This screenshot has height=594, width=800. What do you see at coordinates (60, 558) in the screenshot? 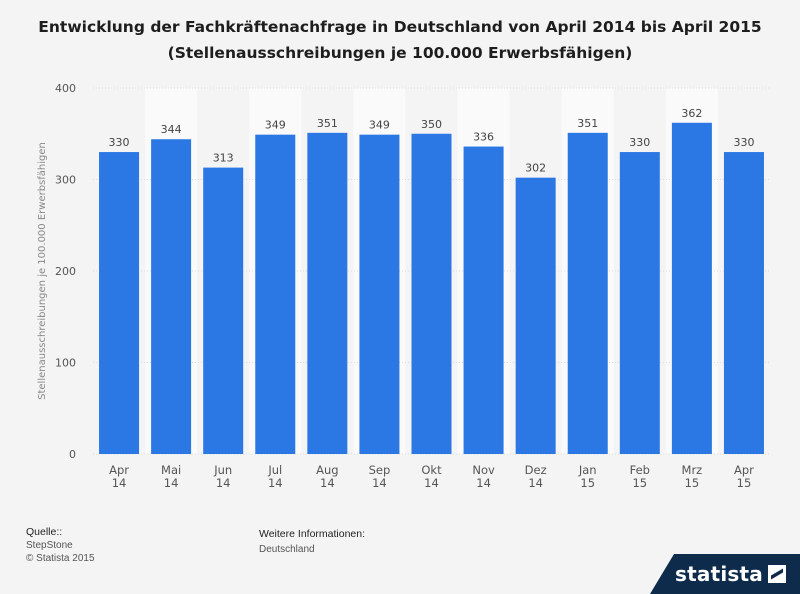
I see `copyright: © Statista 2015` at bounding box center [60, 558].